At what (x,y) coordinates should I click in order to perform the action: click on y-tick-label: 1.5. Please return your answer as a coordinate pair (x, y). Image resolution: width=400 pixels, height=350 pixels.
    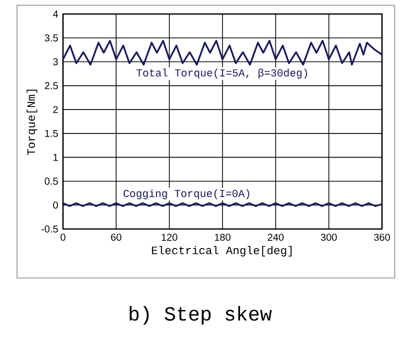
    Looking at the image, I should click on (51, 133).